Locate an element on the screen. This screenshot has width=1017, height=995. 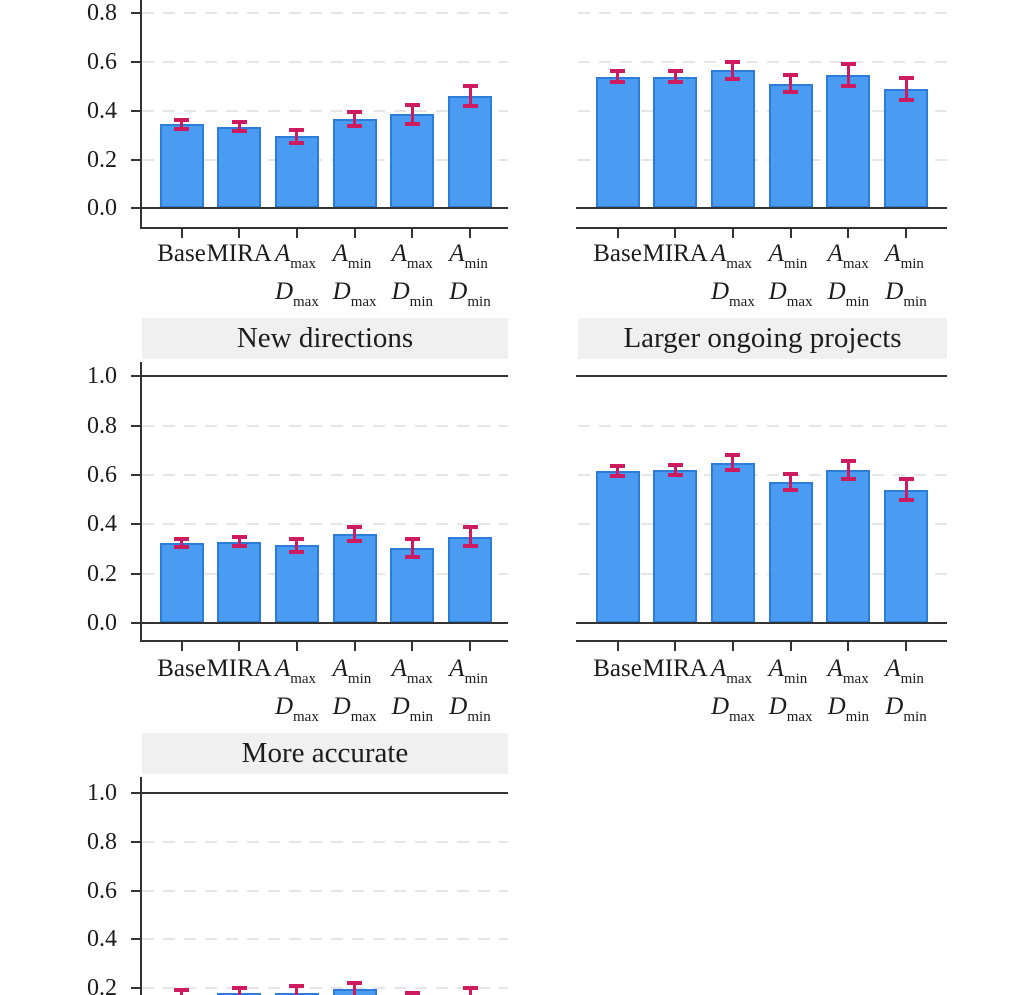
y-tick-label: 1.0 is located at coordinates (102, 376).